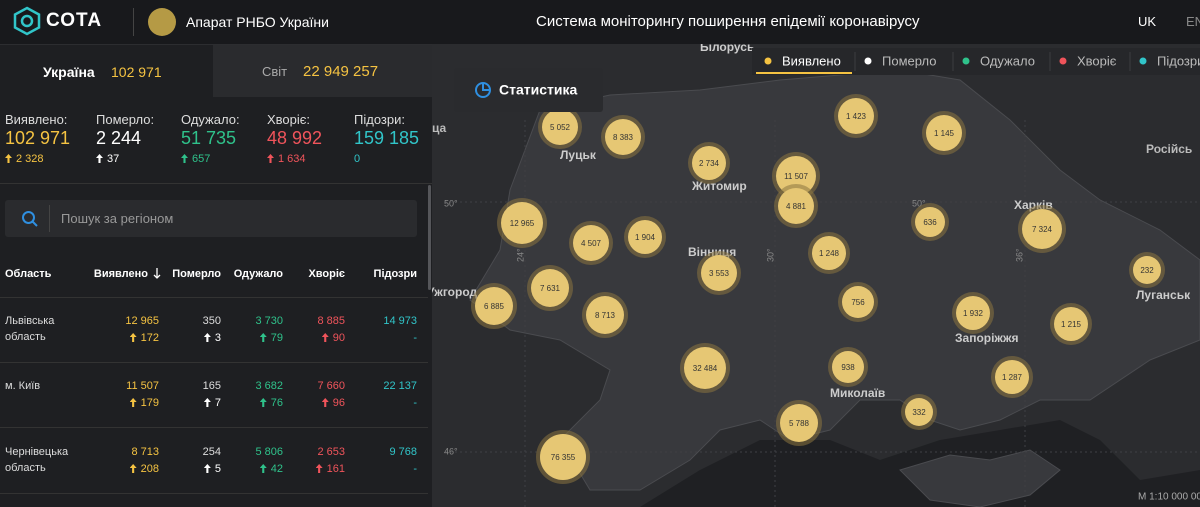 The height and width of the screenshot is (507, 1200). I want to click on cell-delta: 172, so click(144, 338).